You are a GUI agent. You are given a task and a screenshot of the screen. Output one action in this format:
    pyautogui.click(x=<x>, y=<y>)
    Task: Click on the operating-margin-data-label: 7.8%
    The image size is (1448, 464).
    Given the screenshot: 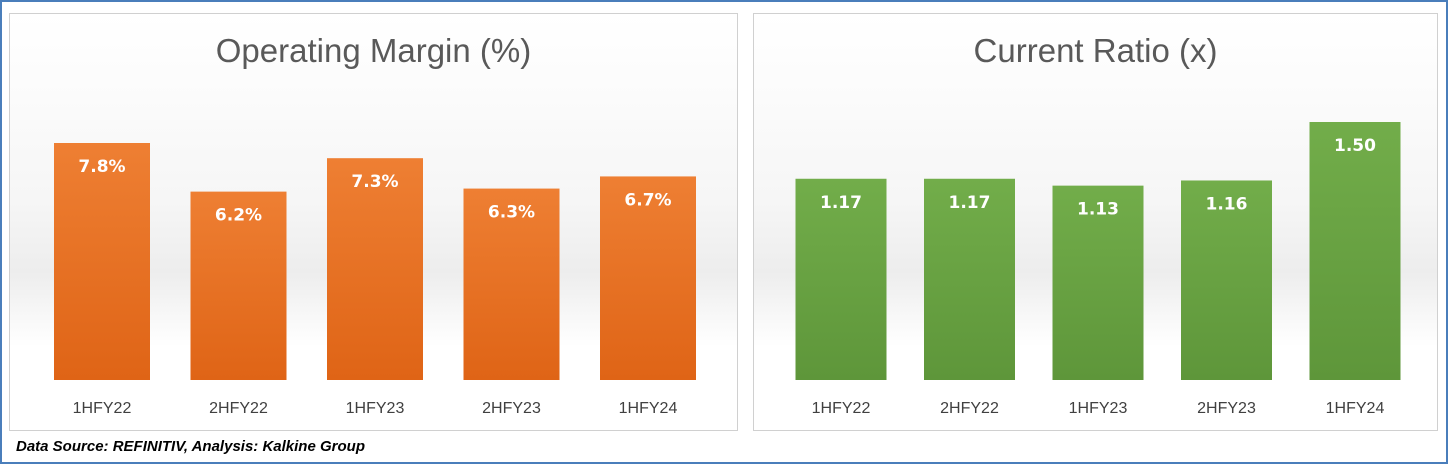 What is the action you would take?
    pyautogui.click(x=101, y=167)
    